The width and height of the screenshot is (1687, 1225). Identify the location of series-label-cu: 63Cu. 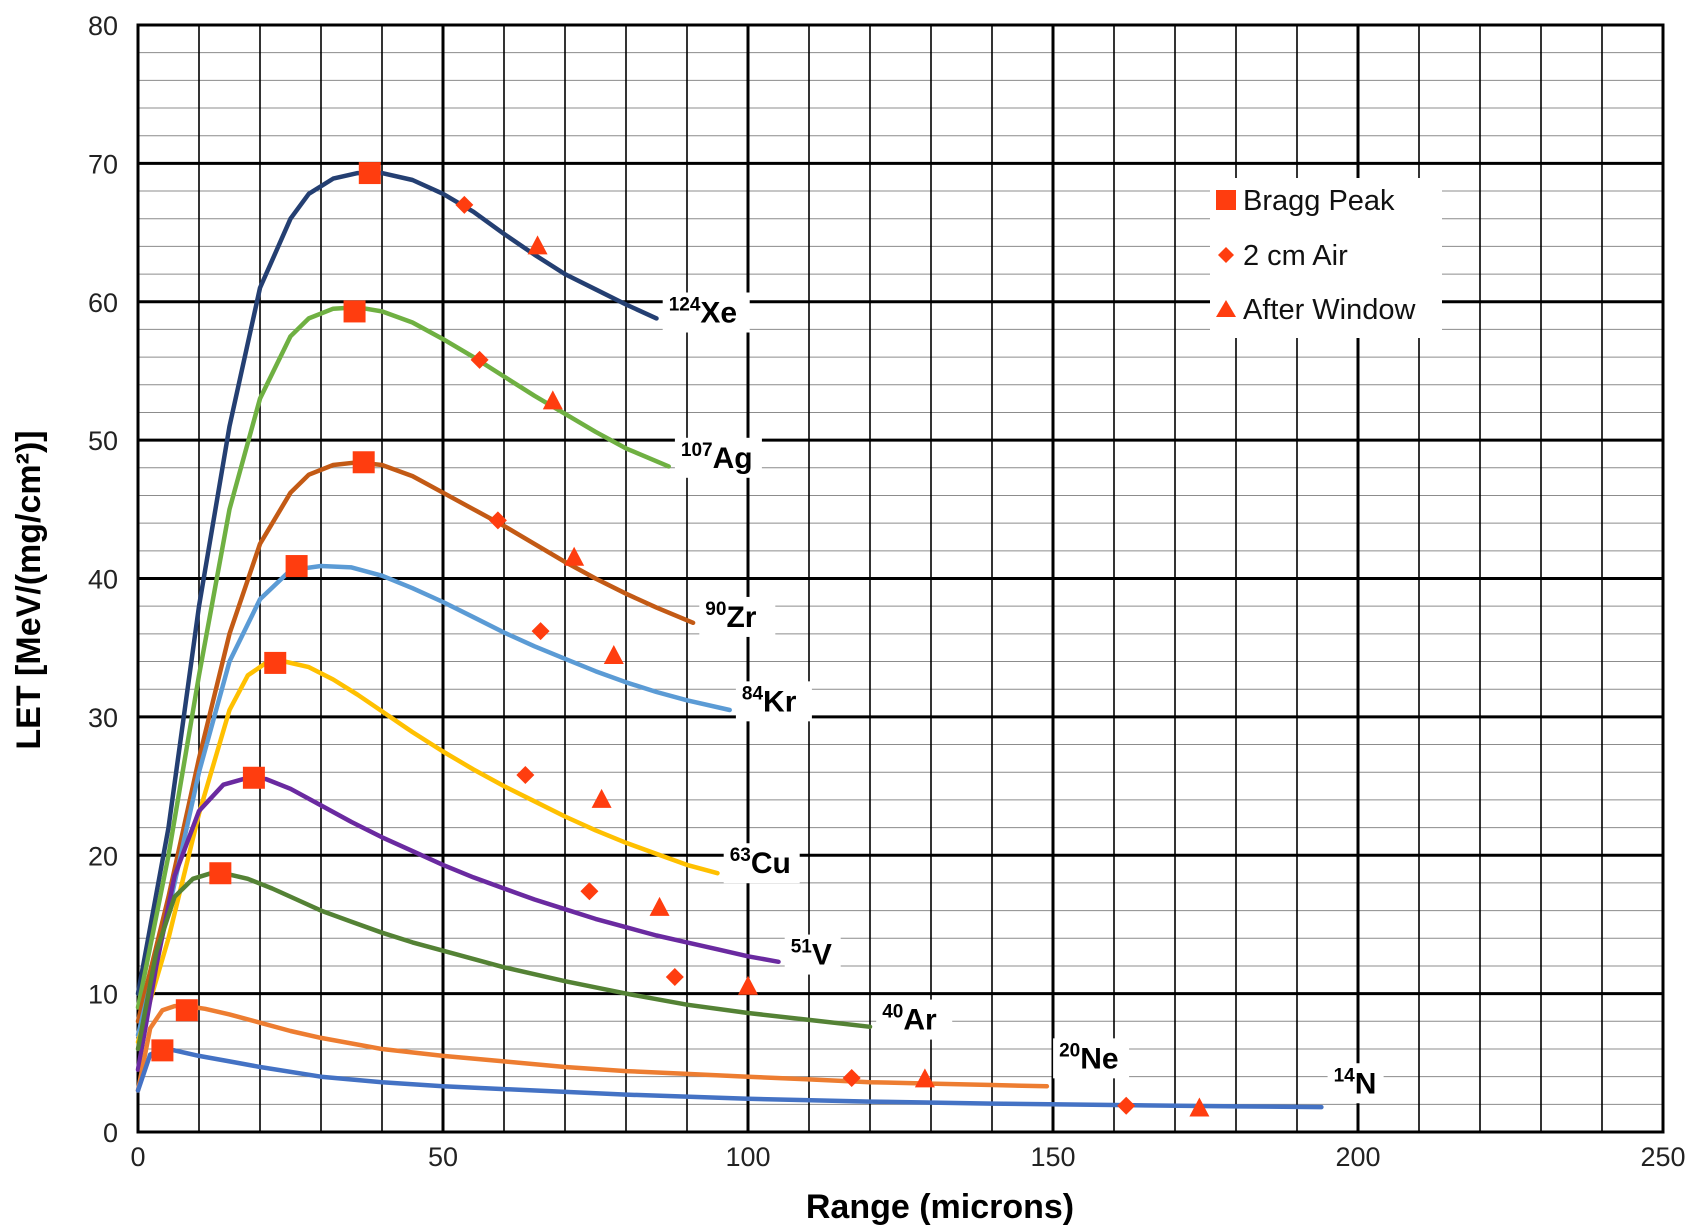
(760, 862).